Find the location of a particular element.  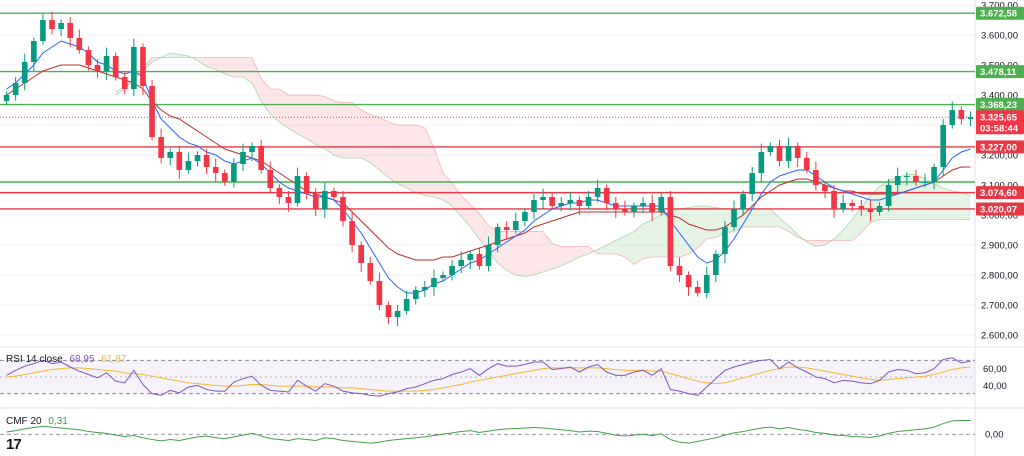

countdown-label: 03:58:44 is located at coordinates (999, 128).